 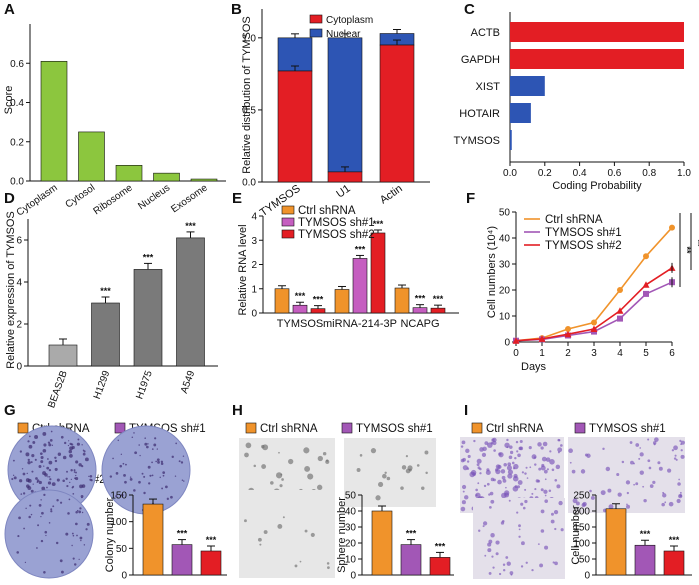 What do you see at coordinates (19, 283) in the screenshot?
I see `y-tick-label-D-2: 4` at bounding box center [19, 283].